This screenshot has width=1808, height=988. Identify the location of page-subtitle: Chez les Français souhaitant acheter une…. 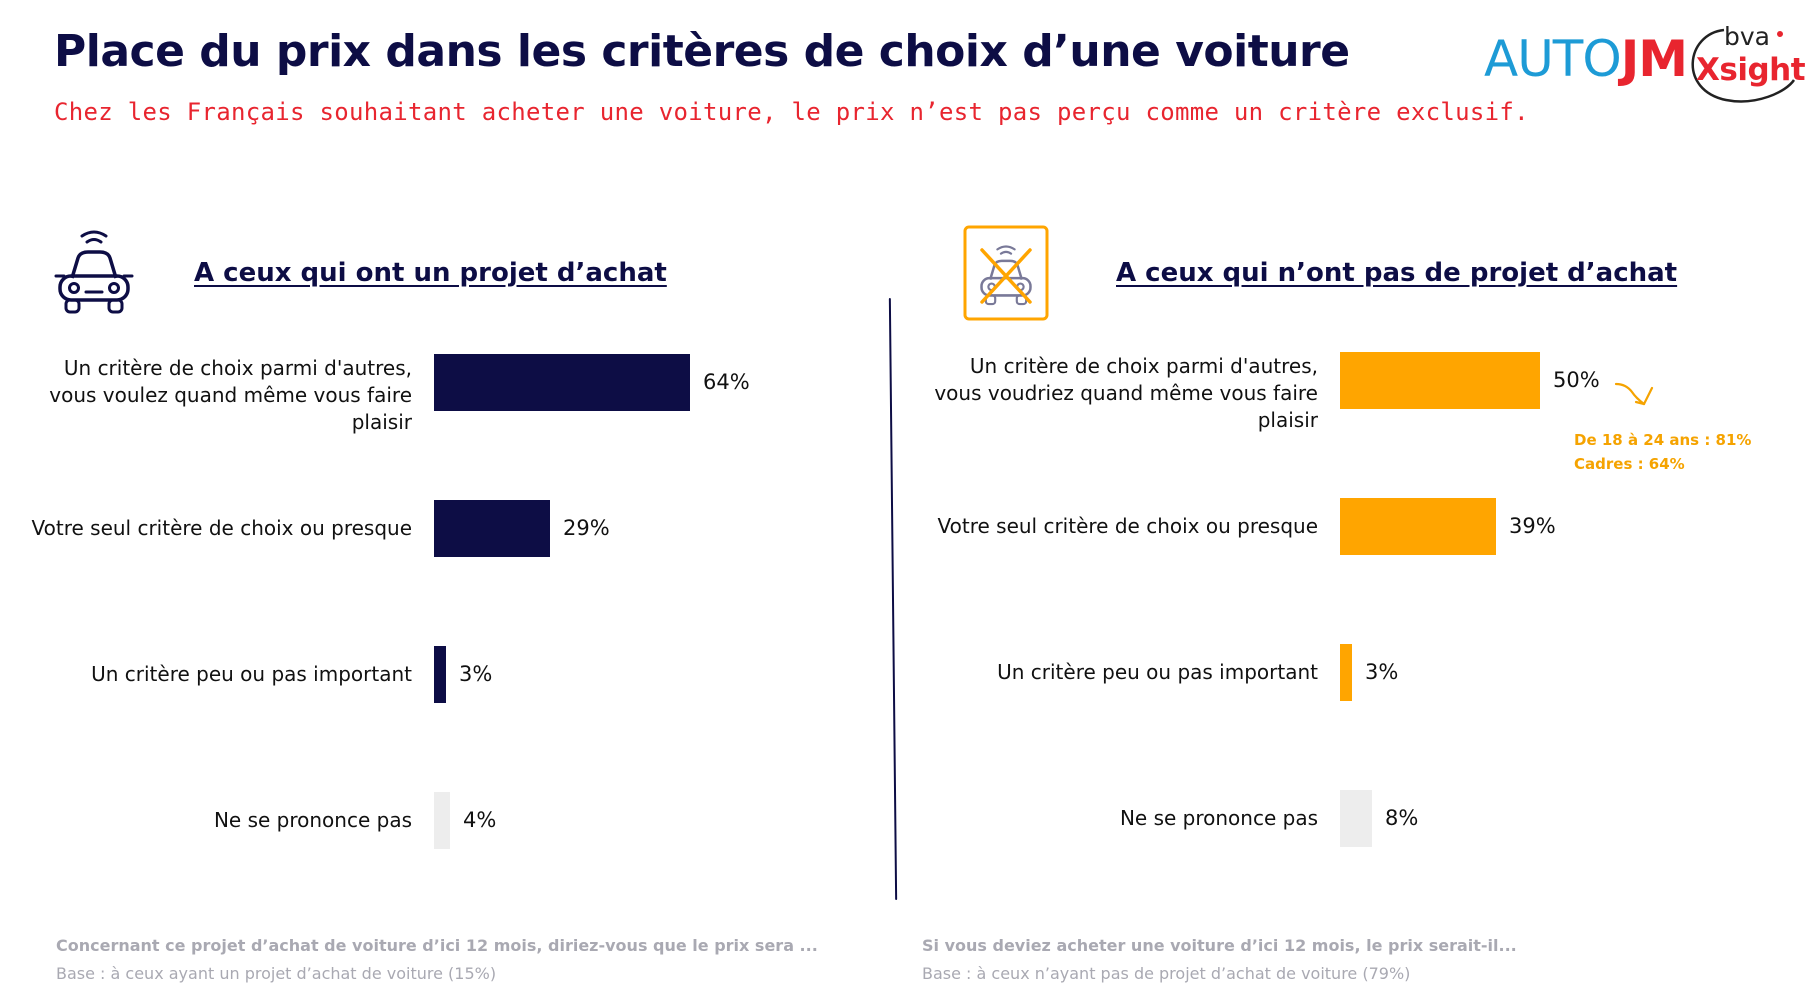
(791, 112).